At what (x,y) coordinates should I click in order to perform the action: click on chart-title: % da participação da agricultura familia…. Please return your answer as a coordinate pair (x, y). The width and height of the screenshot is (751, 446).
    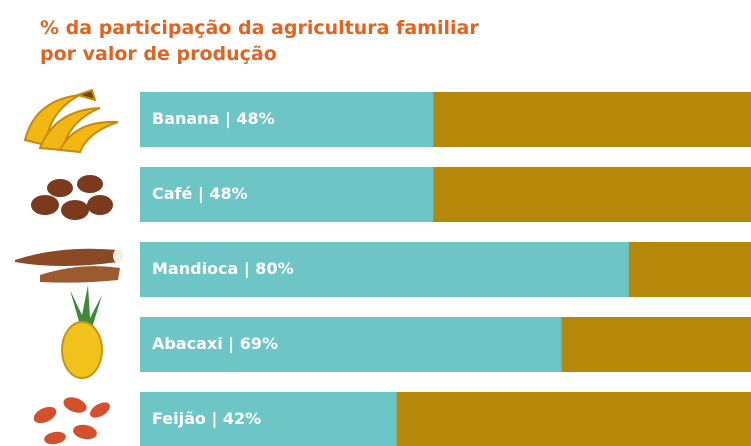
    Looking at the image, I should click on (259, 28).